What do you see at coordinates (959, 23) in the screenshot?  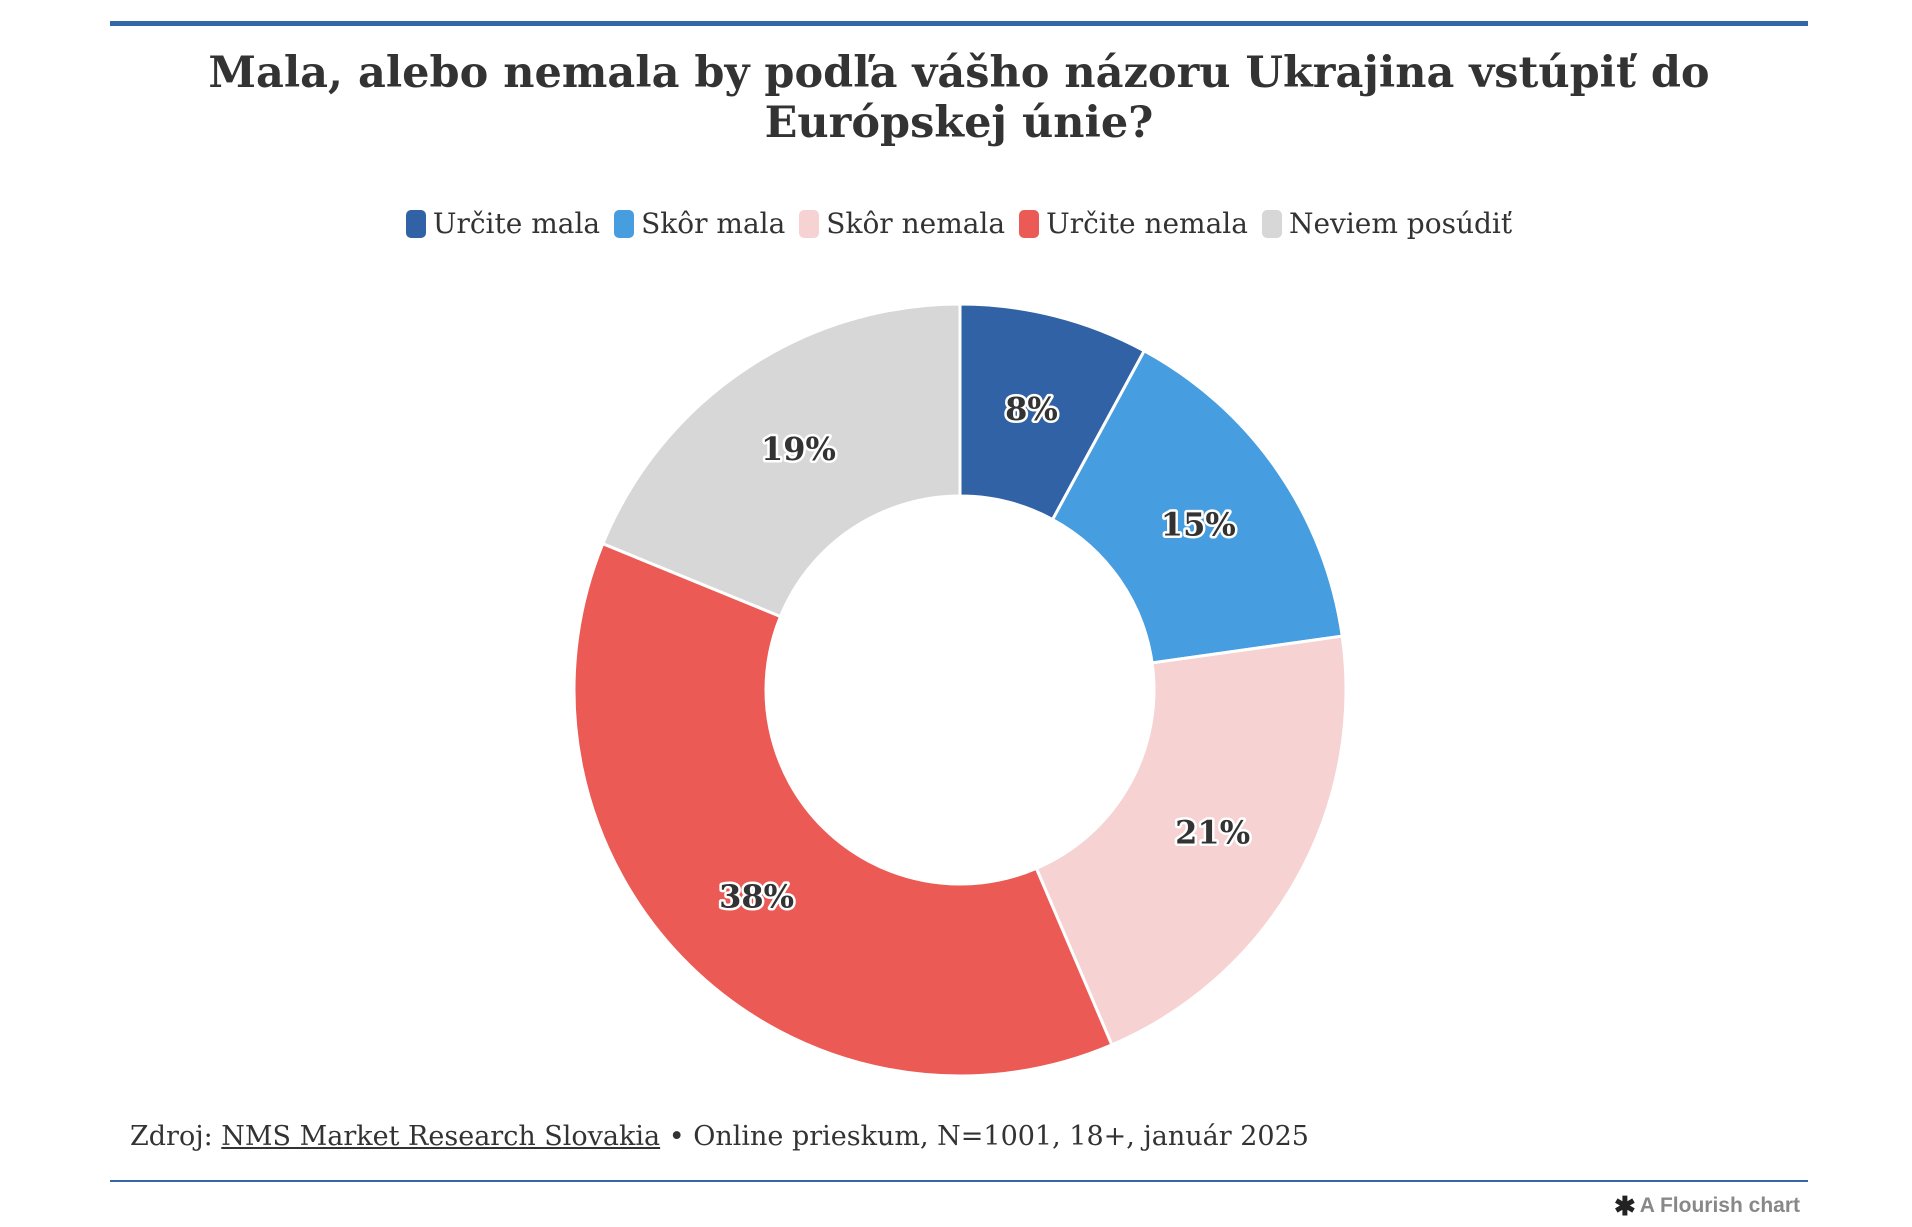 I see `top-rule` at bounding box center [959, 23].